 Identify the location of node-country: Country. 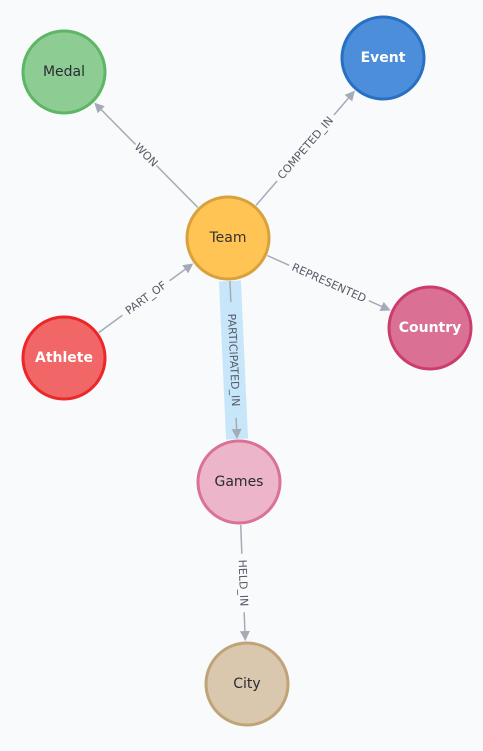
(430, 328).